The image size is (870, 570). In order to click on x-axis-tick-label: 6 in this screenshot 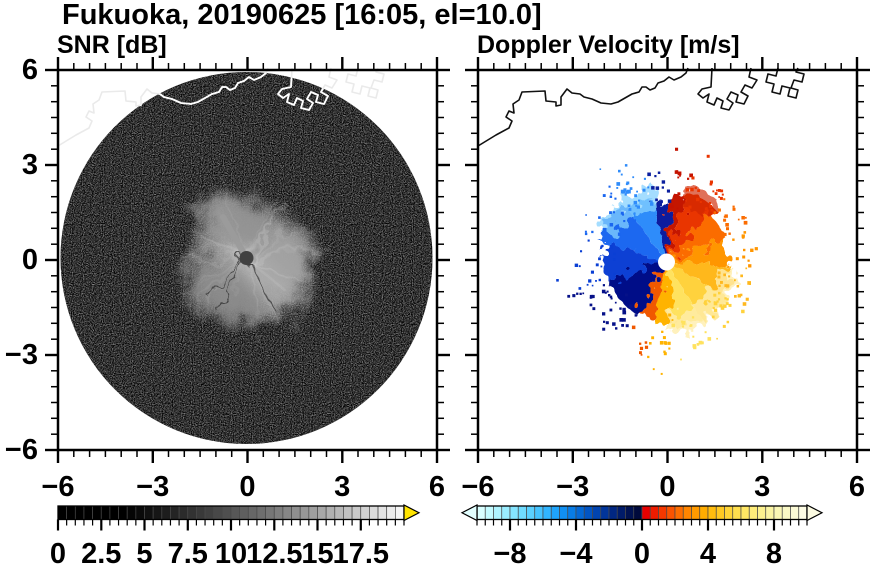, I will do `click(437, 487)`.